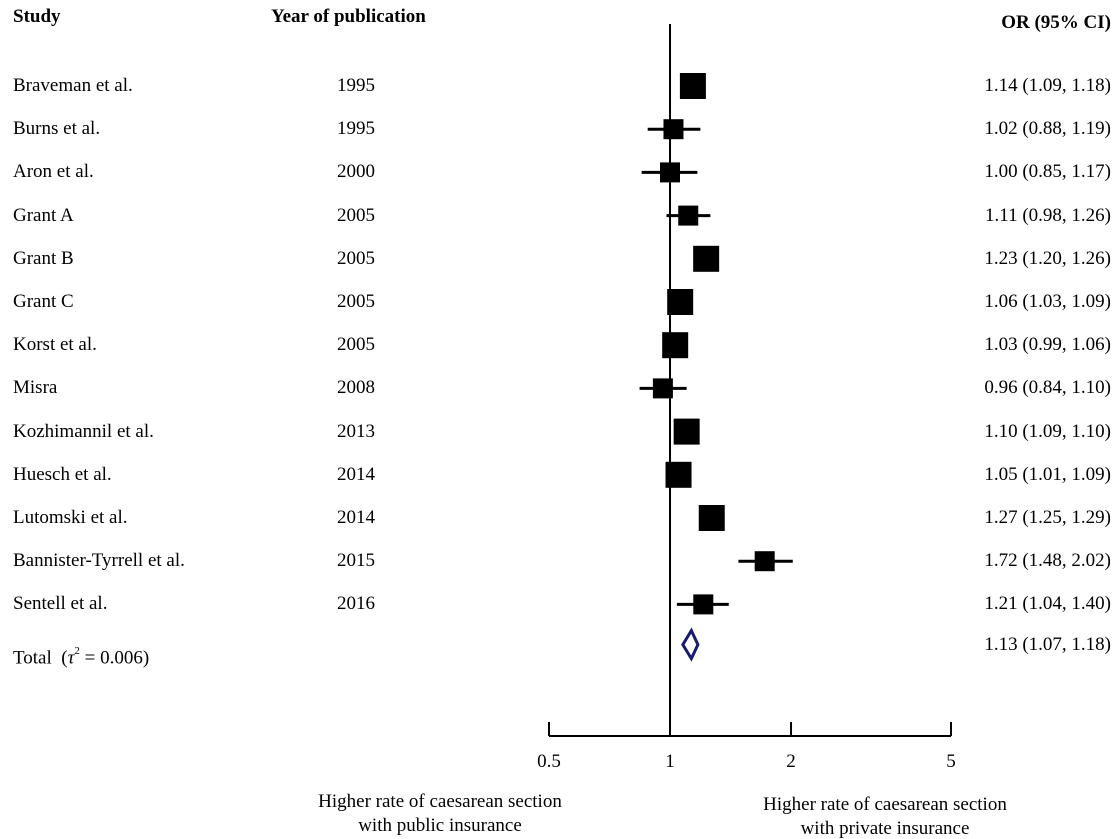  Describe the element at coordinates (356, 431) in the screenshot. I see `study-year: 2013` at that location.